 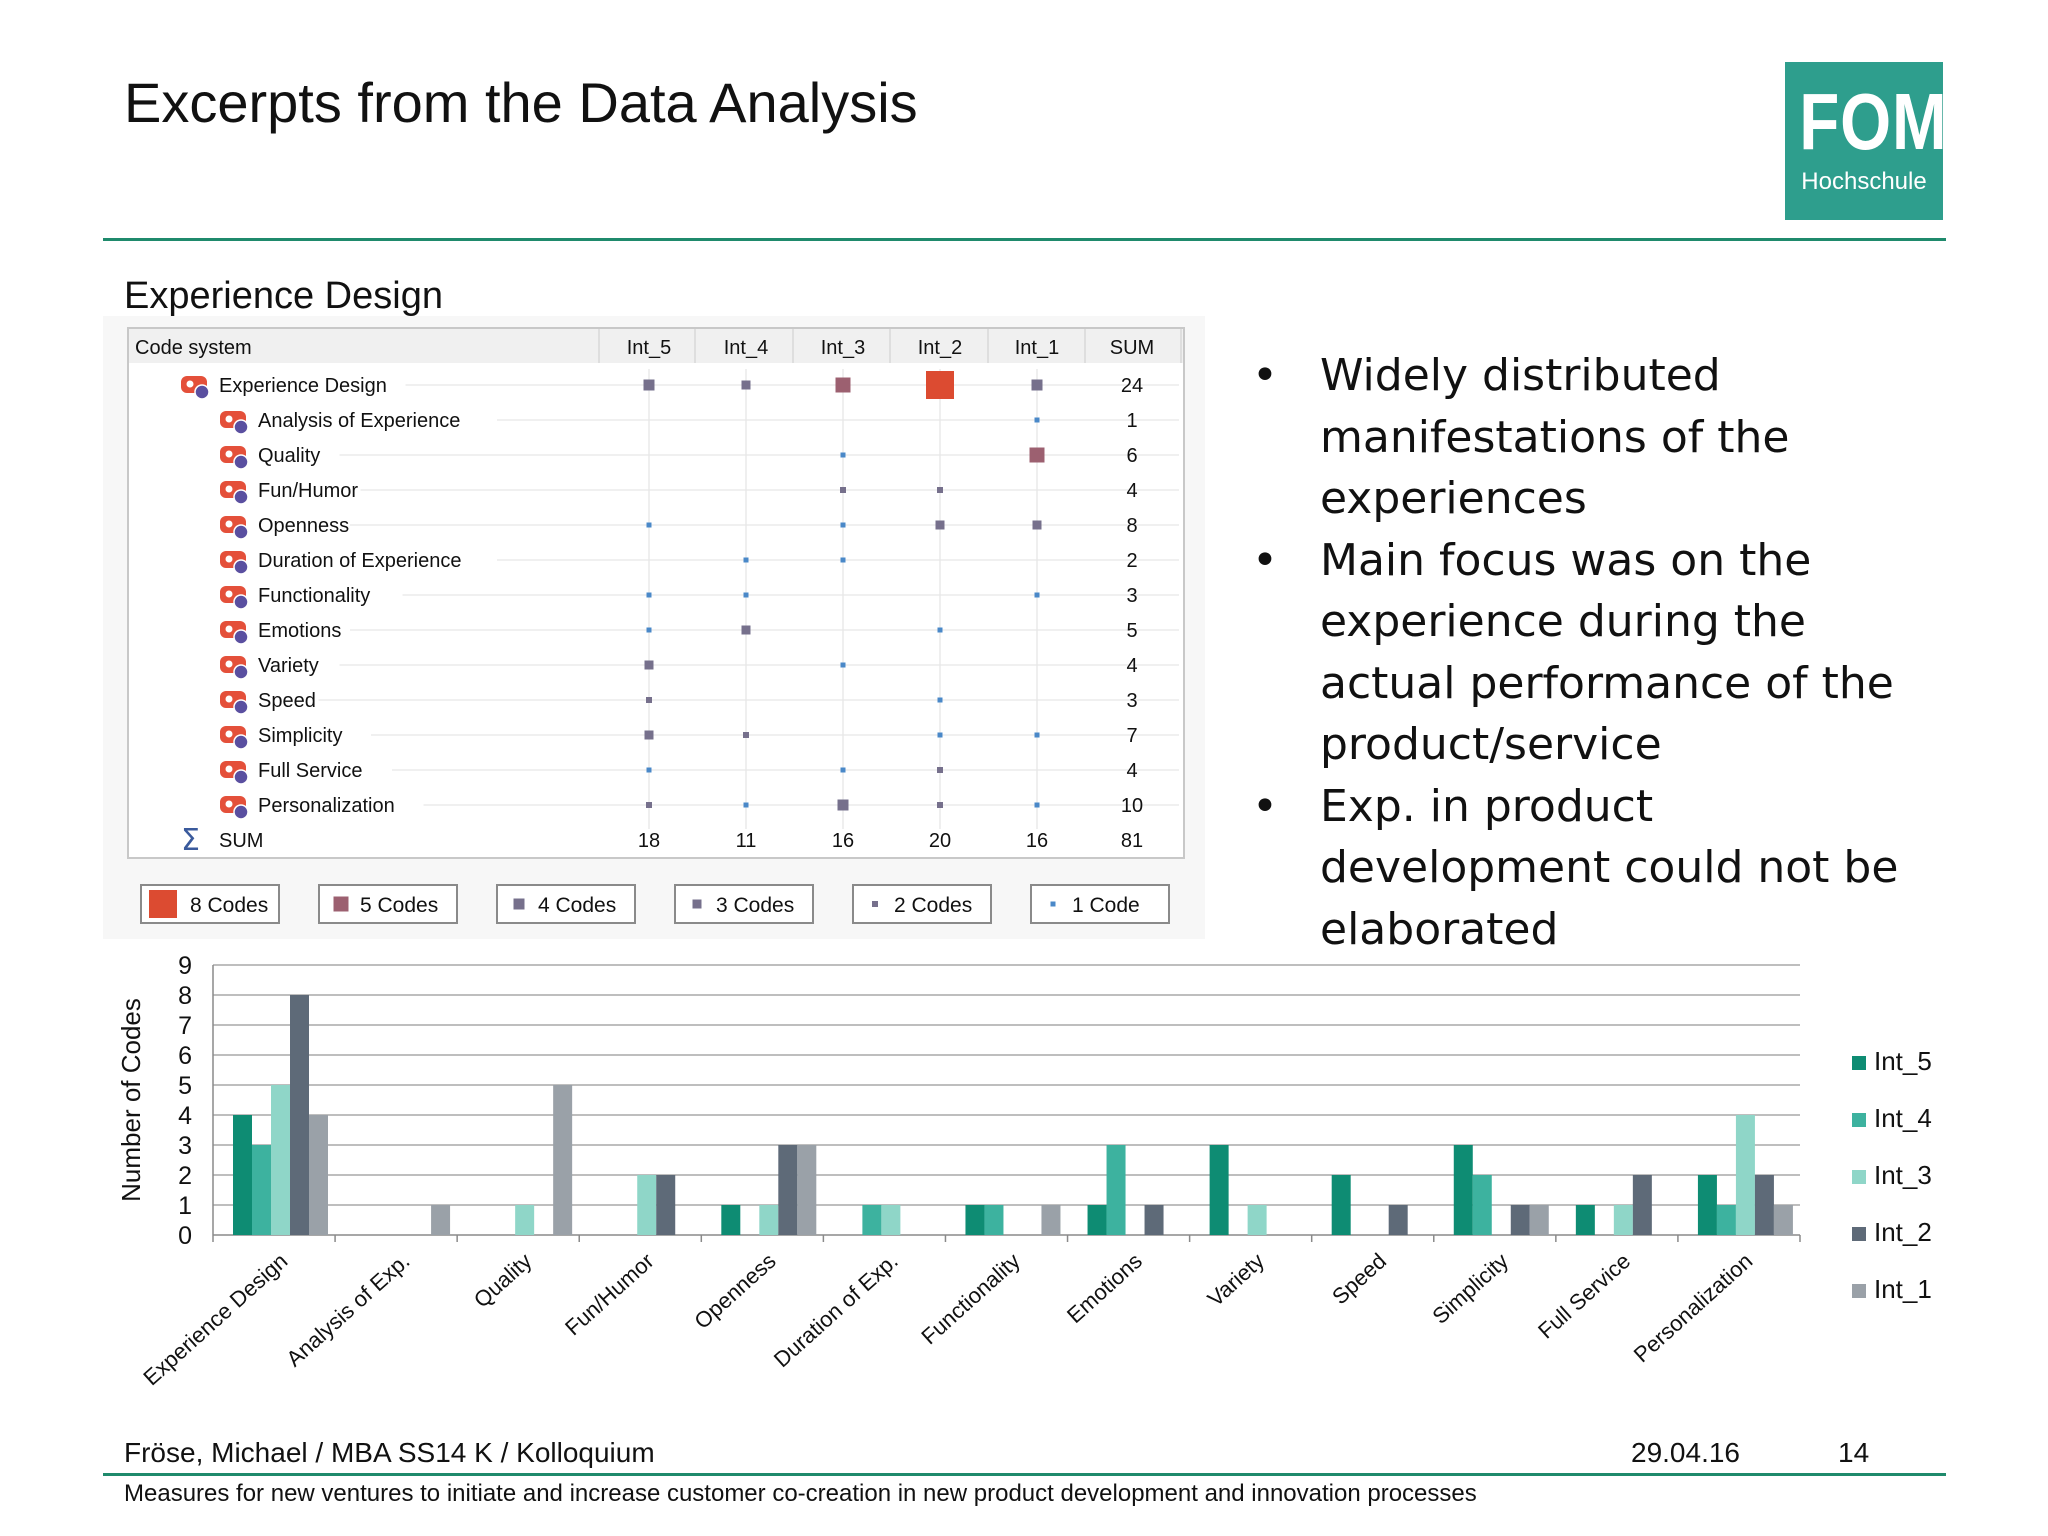 What do you see at coordinates (1236, 1279) in the screenshot?
I see `x-category-label: Variety` at bounding box center [1236, 1279].